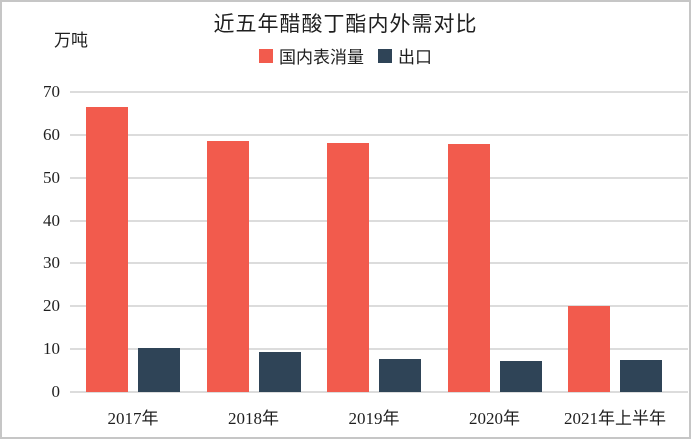 The height and width of the screenshot is (439, 691). What do you see at coordinates (494, 418) in the screenshot?
I see `x-axis-tick-label: 2020年` at bounding box center [494, 418].